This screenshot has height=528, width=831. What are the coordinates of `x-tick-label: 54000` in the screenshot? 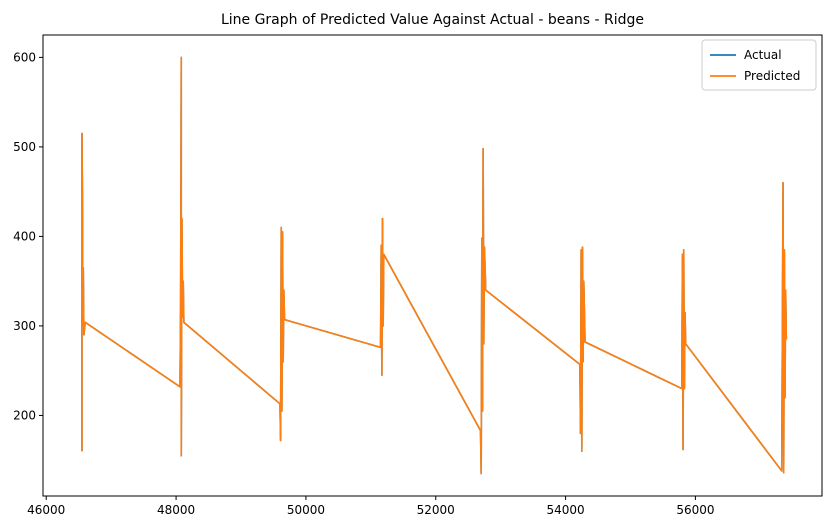 It's located at (565, 510).